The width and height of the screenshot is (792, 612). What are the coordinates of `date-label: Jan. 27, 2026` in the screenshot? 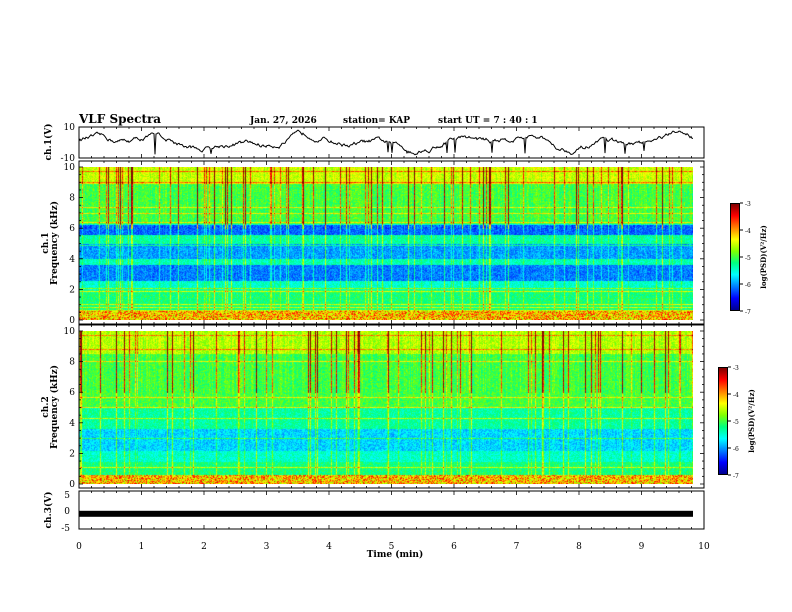 It's located at (283, 121).